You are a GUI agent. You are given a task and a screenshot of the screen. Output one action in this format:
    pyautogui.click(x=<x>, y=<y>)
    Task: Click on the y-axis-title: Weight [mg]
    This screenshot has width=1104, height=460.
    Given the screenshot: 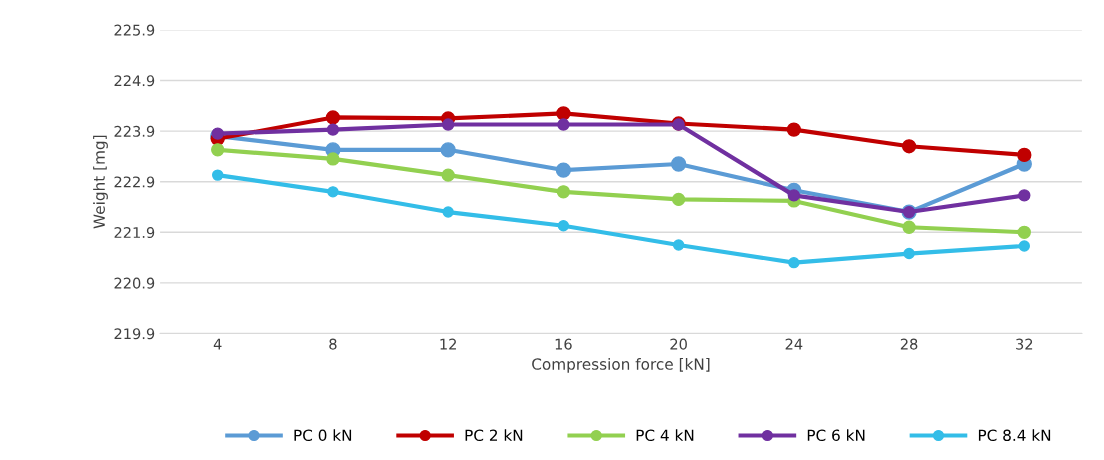 What is the action you would take?
    pyautogui.click(x=100, y=182)
    